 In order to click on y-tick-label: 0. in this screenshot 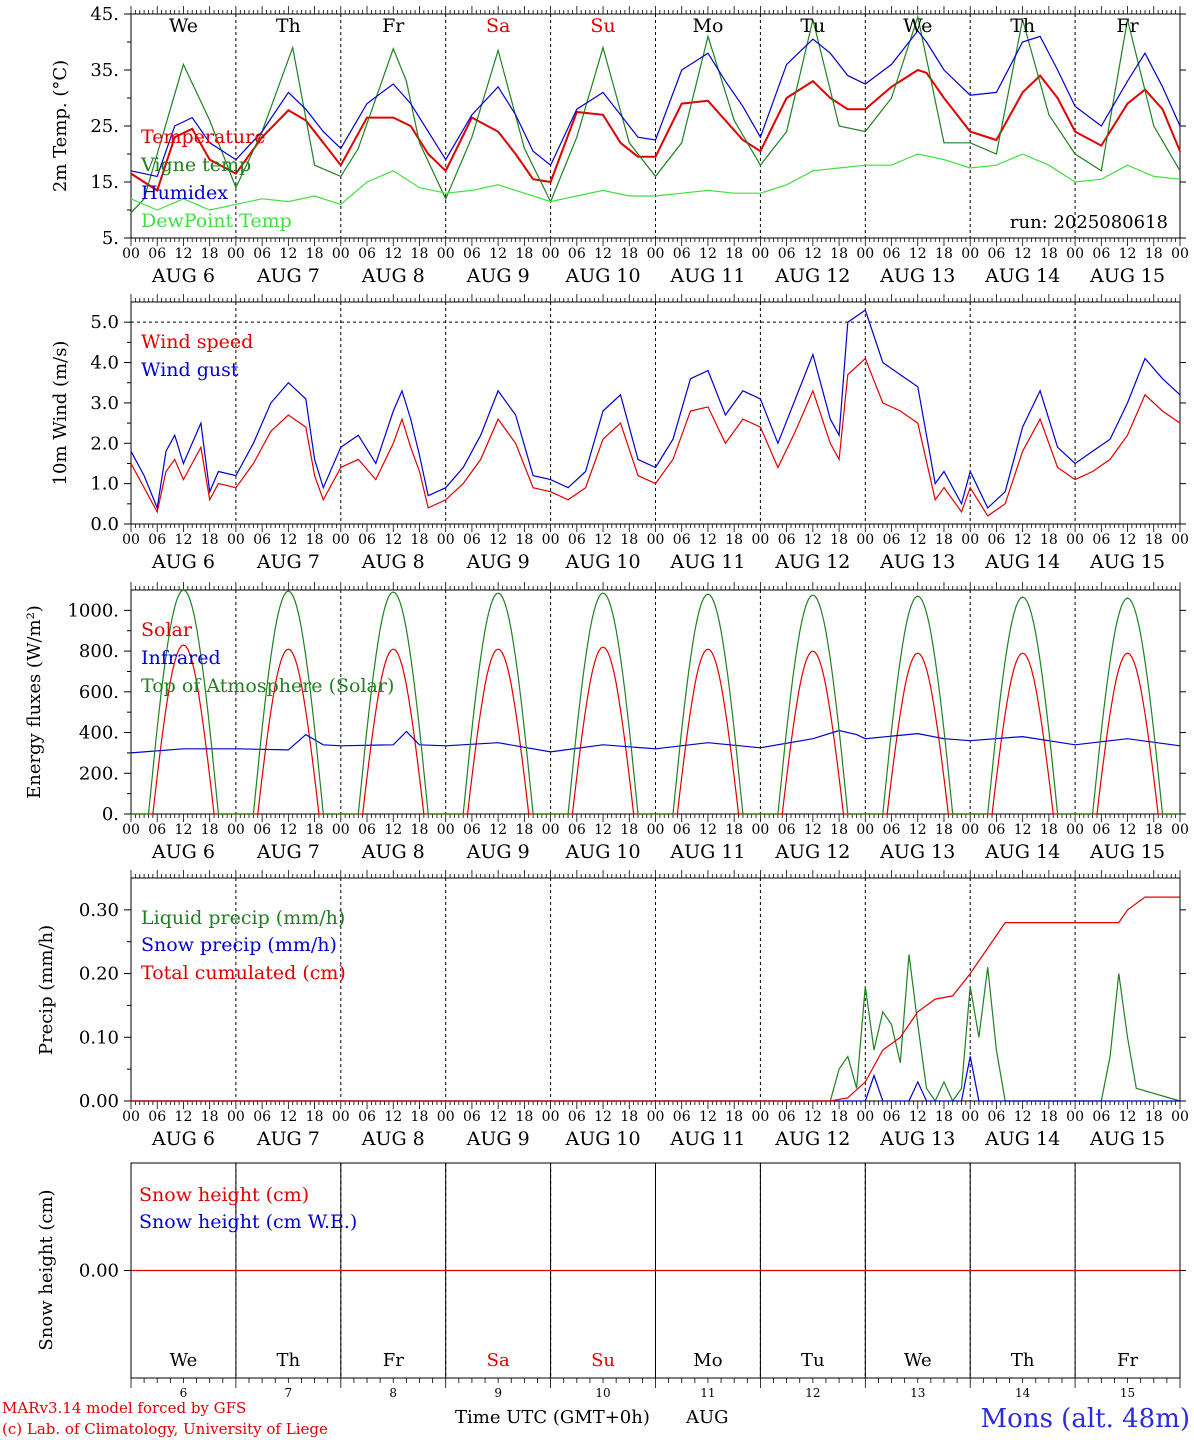, I will do `click(110, 814)`.